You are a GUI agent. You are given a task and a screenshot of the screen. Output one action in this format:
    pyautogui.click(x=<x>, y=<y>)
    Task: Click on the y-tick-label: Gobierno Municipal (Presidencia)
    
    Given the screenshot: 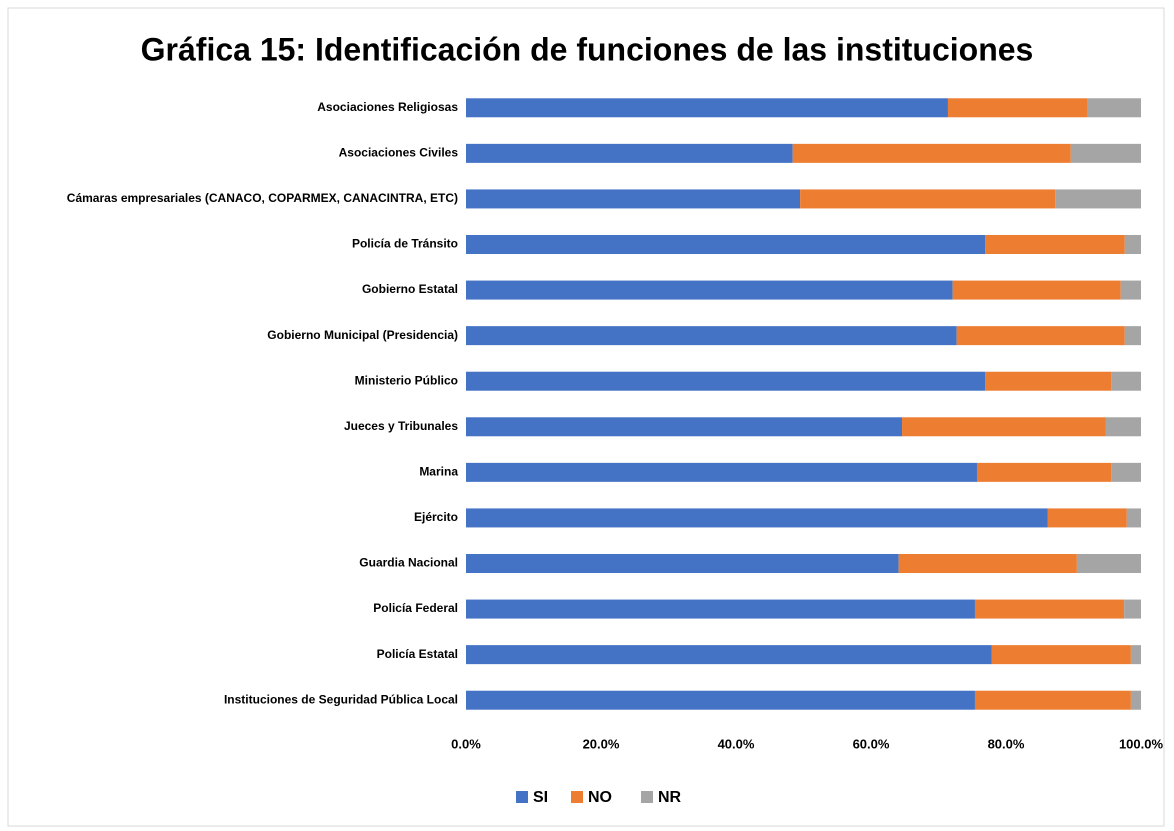 What is the action you would take?
    pyautogui.click(x=362, y=335)
    